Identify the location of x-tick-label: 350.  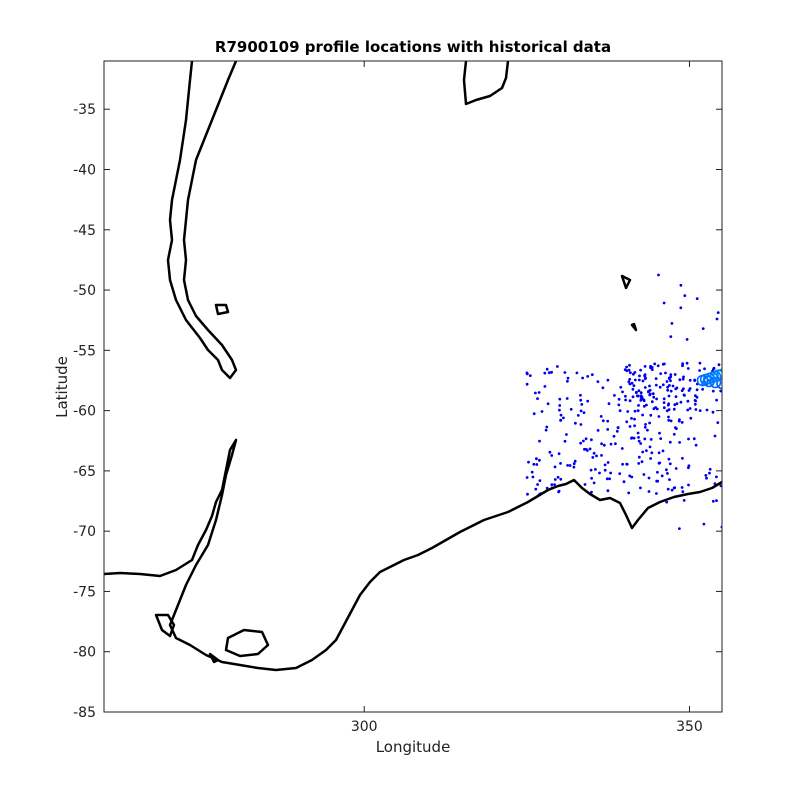
(689, 727).